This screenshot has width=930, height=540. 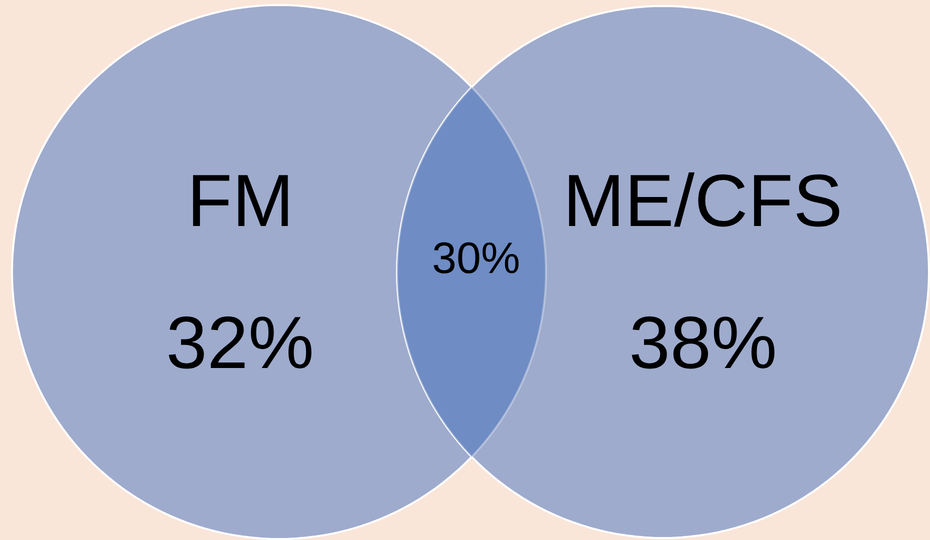 I want to click on category-label: ME/CFS, so click(x=703, y=200).